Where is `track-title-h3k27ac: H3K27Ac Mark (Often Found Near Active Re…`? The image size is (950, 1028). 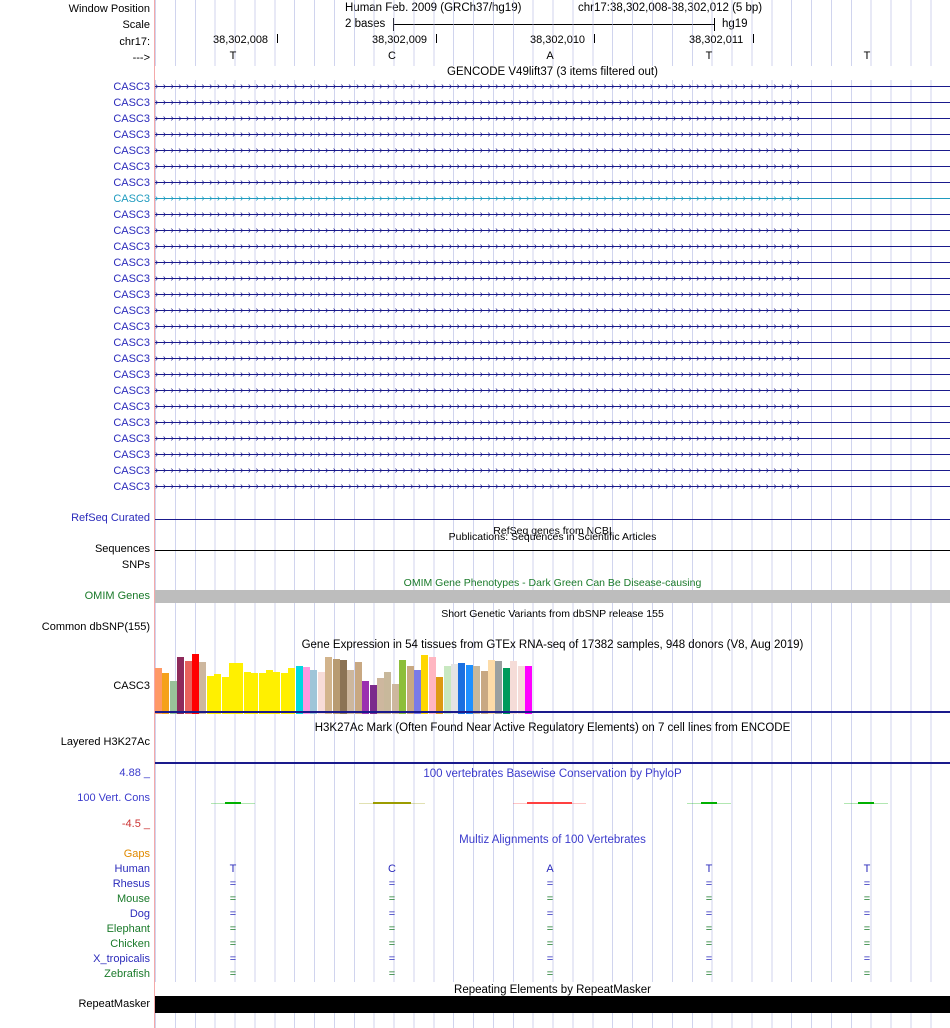 track-title-h3k27ac: H3K27Ac Mark (Often Found Near Active Re… is located at coordinates (552, 728).